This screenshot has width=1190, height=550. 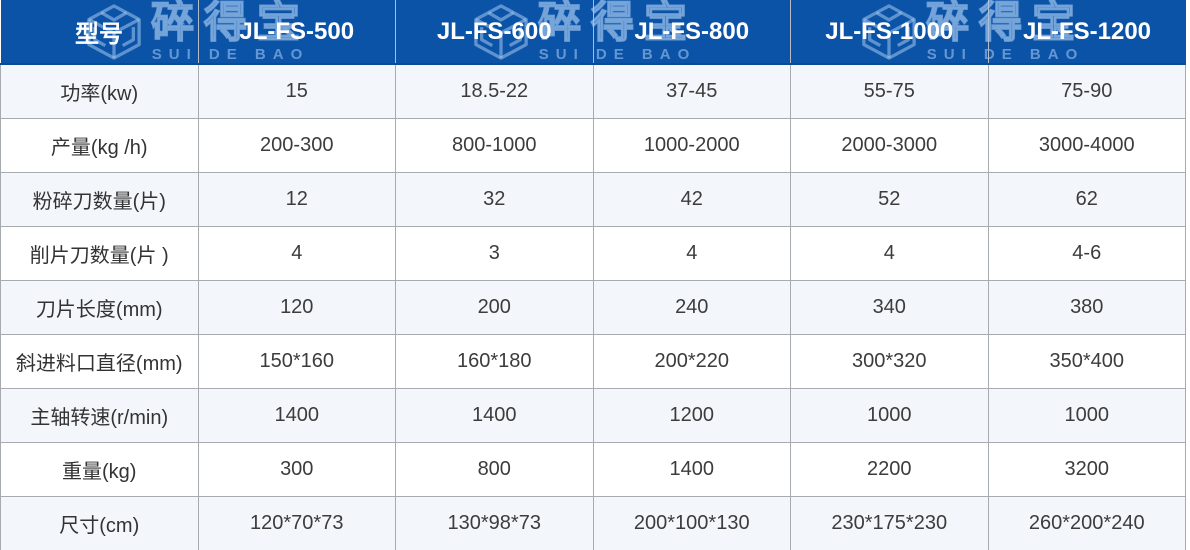 I want to click on table-row: 刀片长度(mm) 120 200 240 340 380, so click(x=593, y=307).